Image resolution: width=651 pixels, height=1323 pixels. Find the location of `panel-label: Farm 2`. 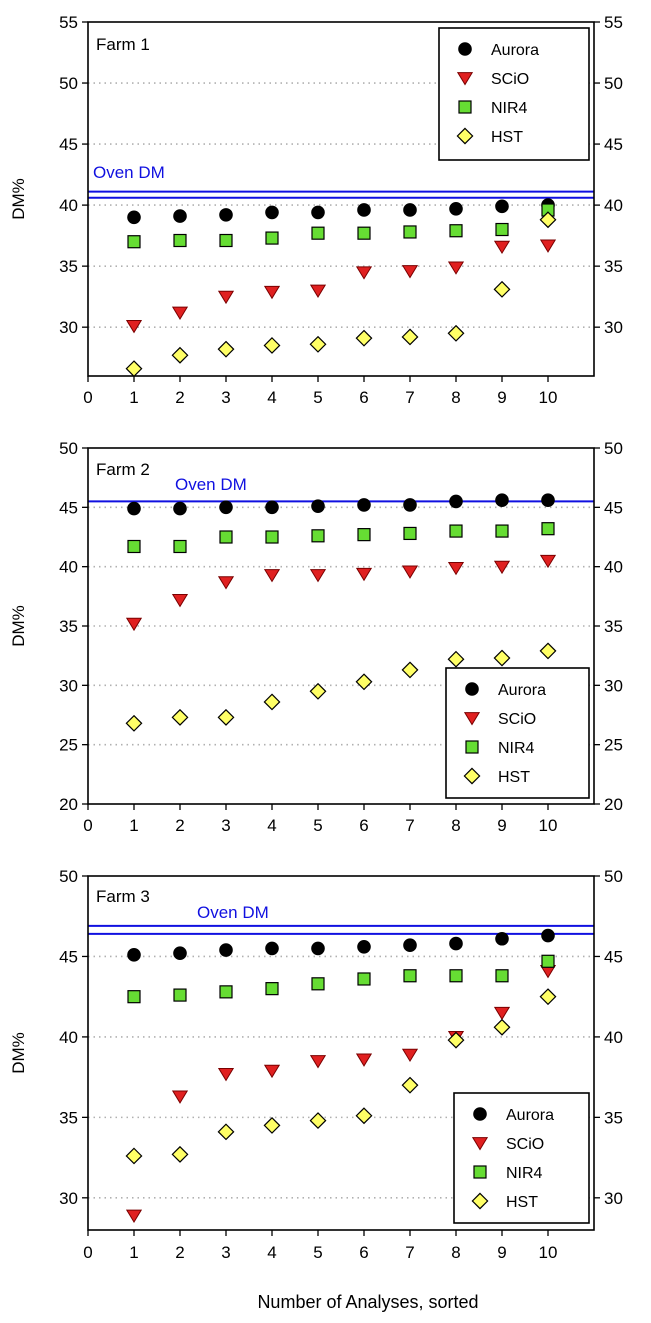

panel-label: Farm 2 is located at coordinates (123, 469).